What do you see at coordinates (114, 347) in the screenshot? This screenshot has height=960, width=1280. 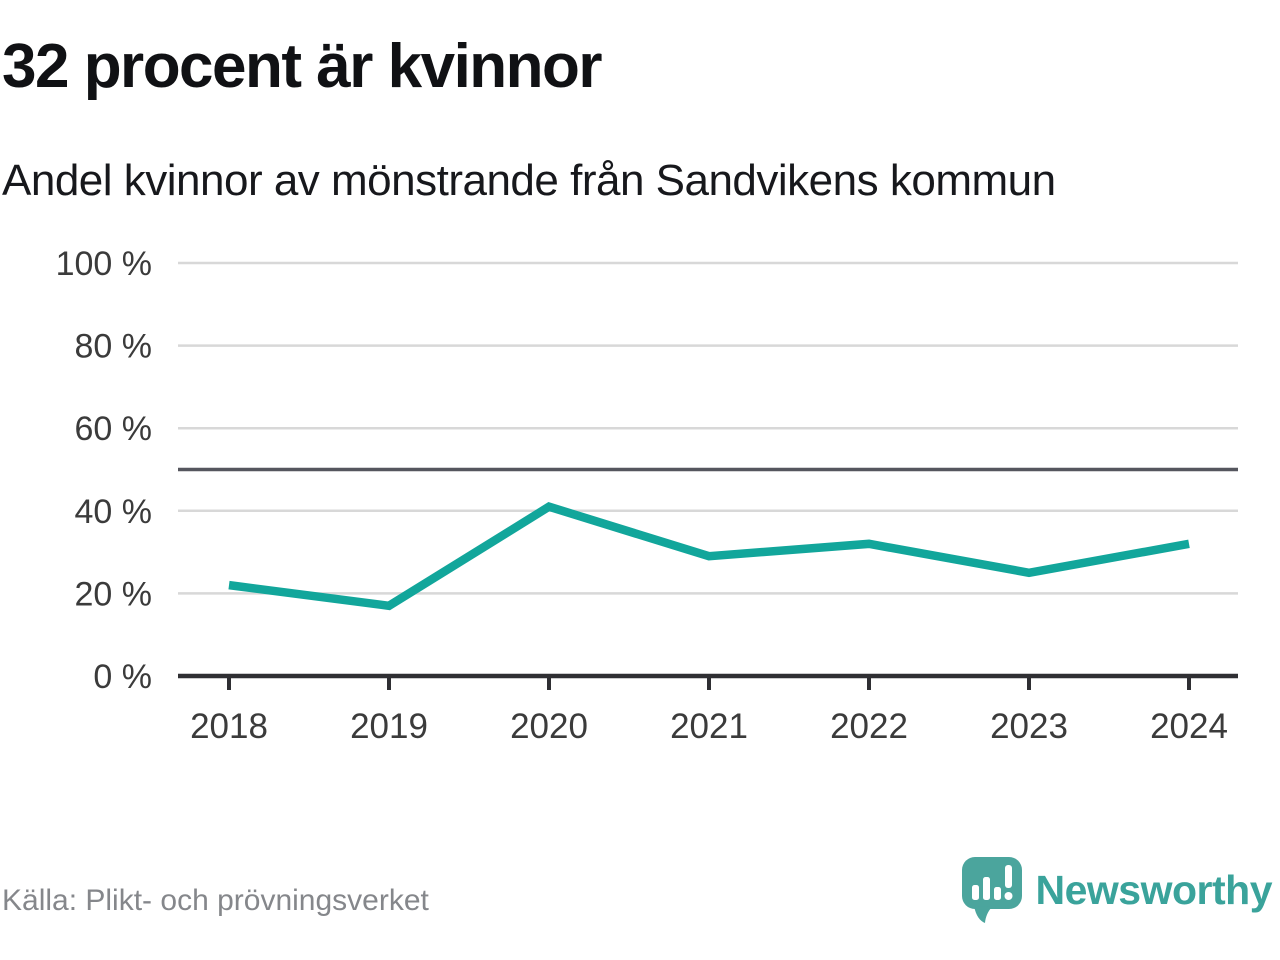 I see `y-axis-tick-label: 80 %` at bounding box center [114, 347].